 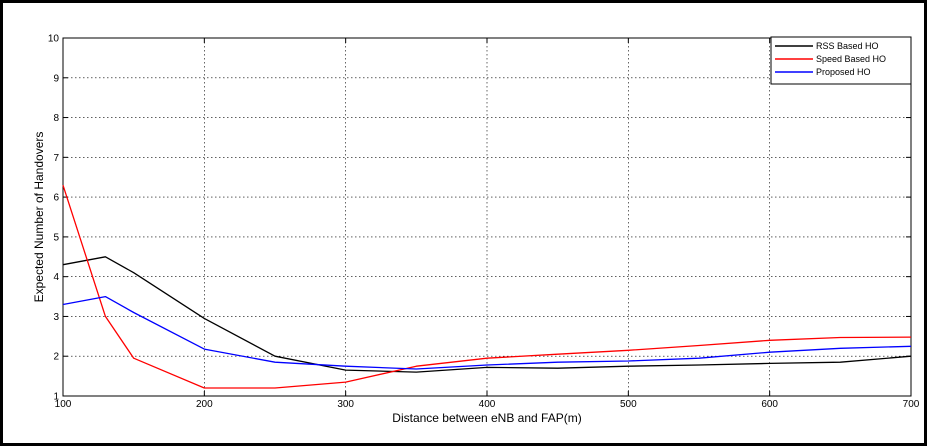 I want to click on x-tick-label: 600, so click(x=769, y=404).